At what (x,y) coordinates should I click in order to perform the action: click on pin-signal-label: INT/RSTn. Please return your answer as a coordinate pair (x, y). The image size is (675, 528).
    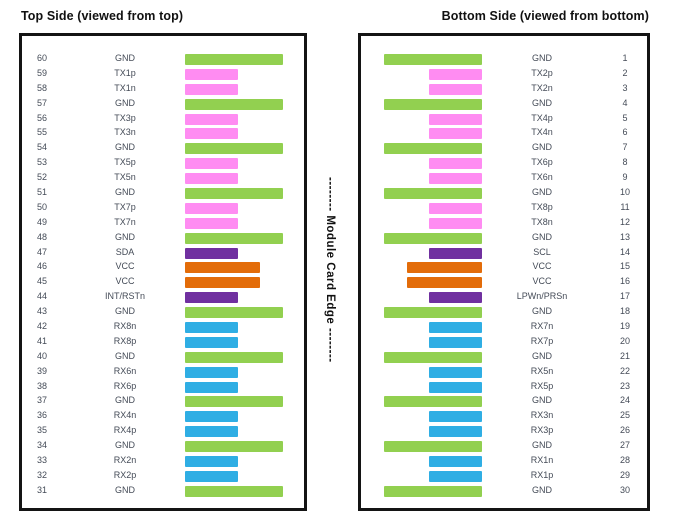
    Looking at the image, I should click on (124, 296).